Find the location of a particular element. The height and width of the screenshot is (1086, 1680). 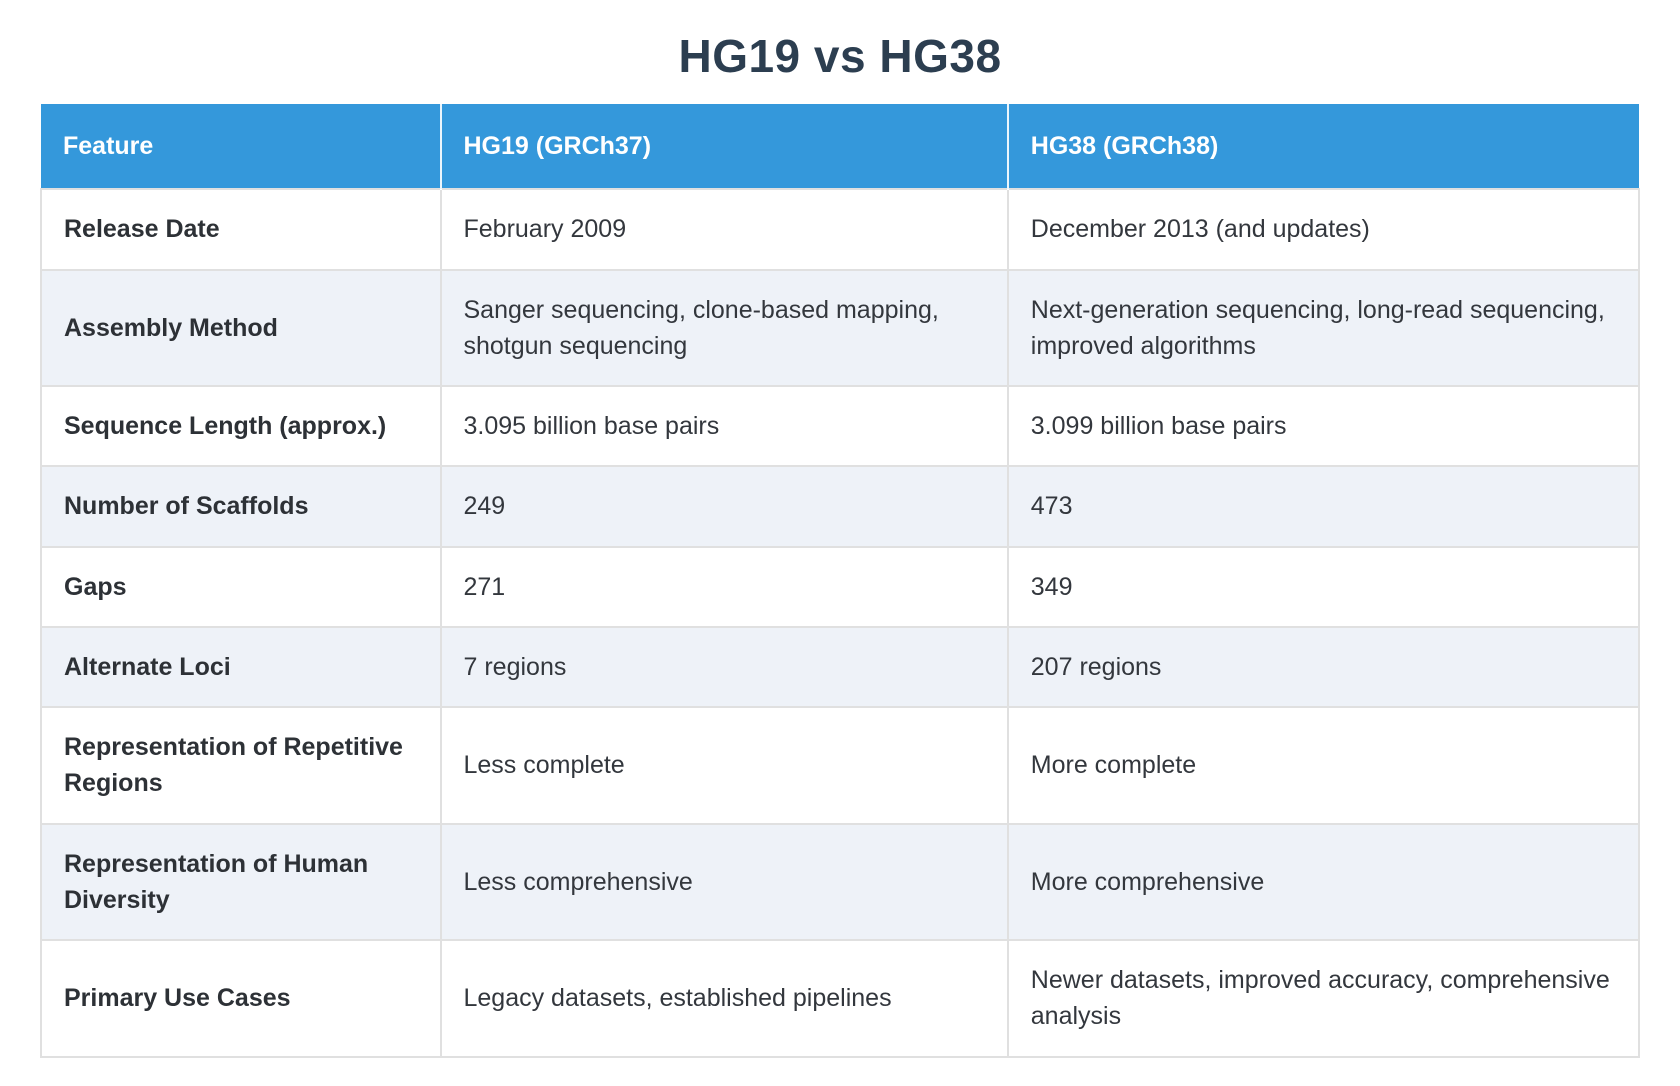

table-row-gaps: Gaps 271 349 is located at coordinates (840, 586).